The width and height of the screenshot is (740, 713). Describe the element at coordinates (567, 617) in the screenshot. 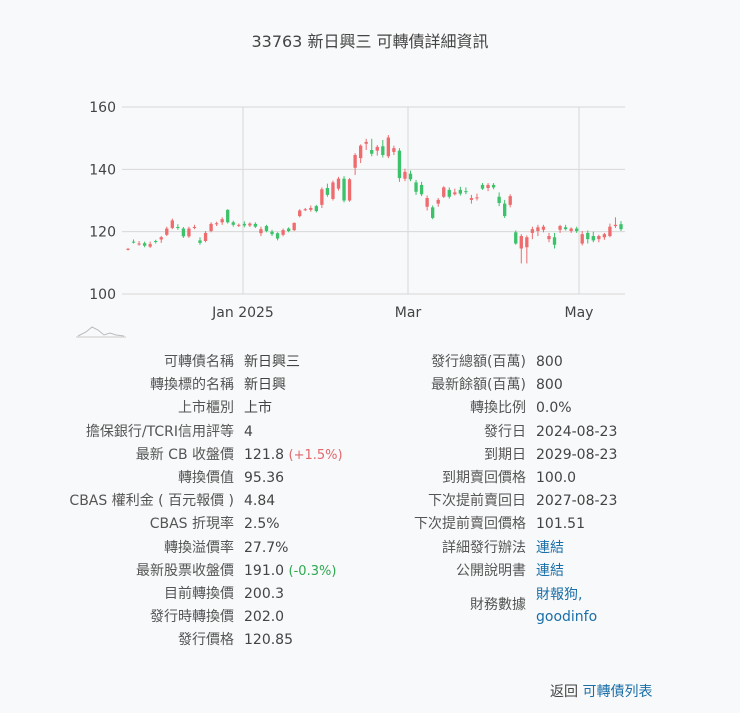

I see `financial-data-link: goodinfo` at that location.